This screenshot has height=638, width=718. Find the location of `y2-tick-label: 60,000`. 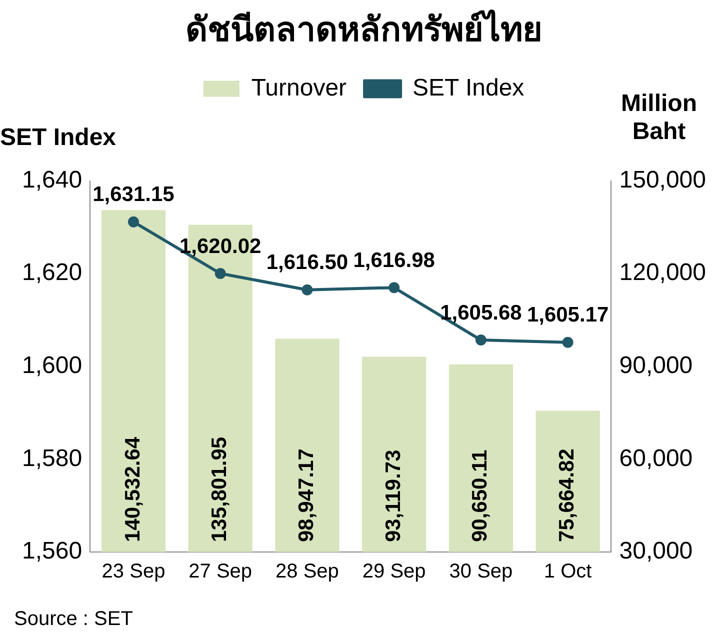

y2-tick-label: 60,000 is located at coordinates (656, 458).